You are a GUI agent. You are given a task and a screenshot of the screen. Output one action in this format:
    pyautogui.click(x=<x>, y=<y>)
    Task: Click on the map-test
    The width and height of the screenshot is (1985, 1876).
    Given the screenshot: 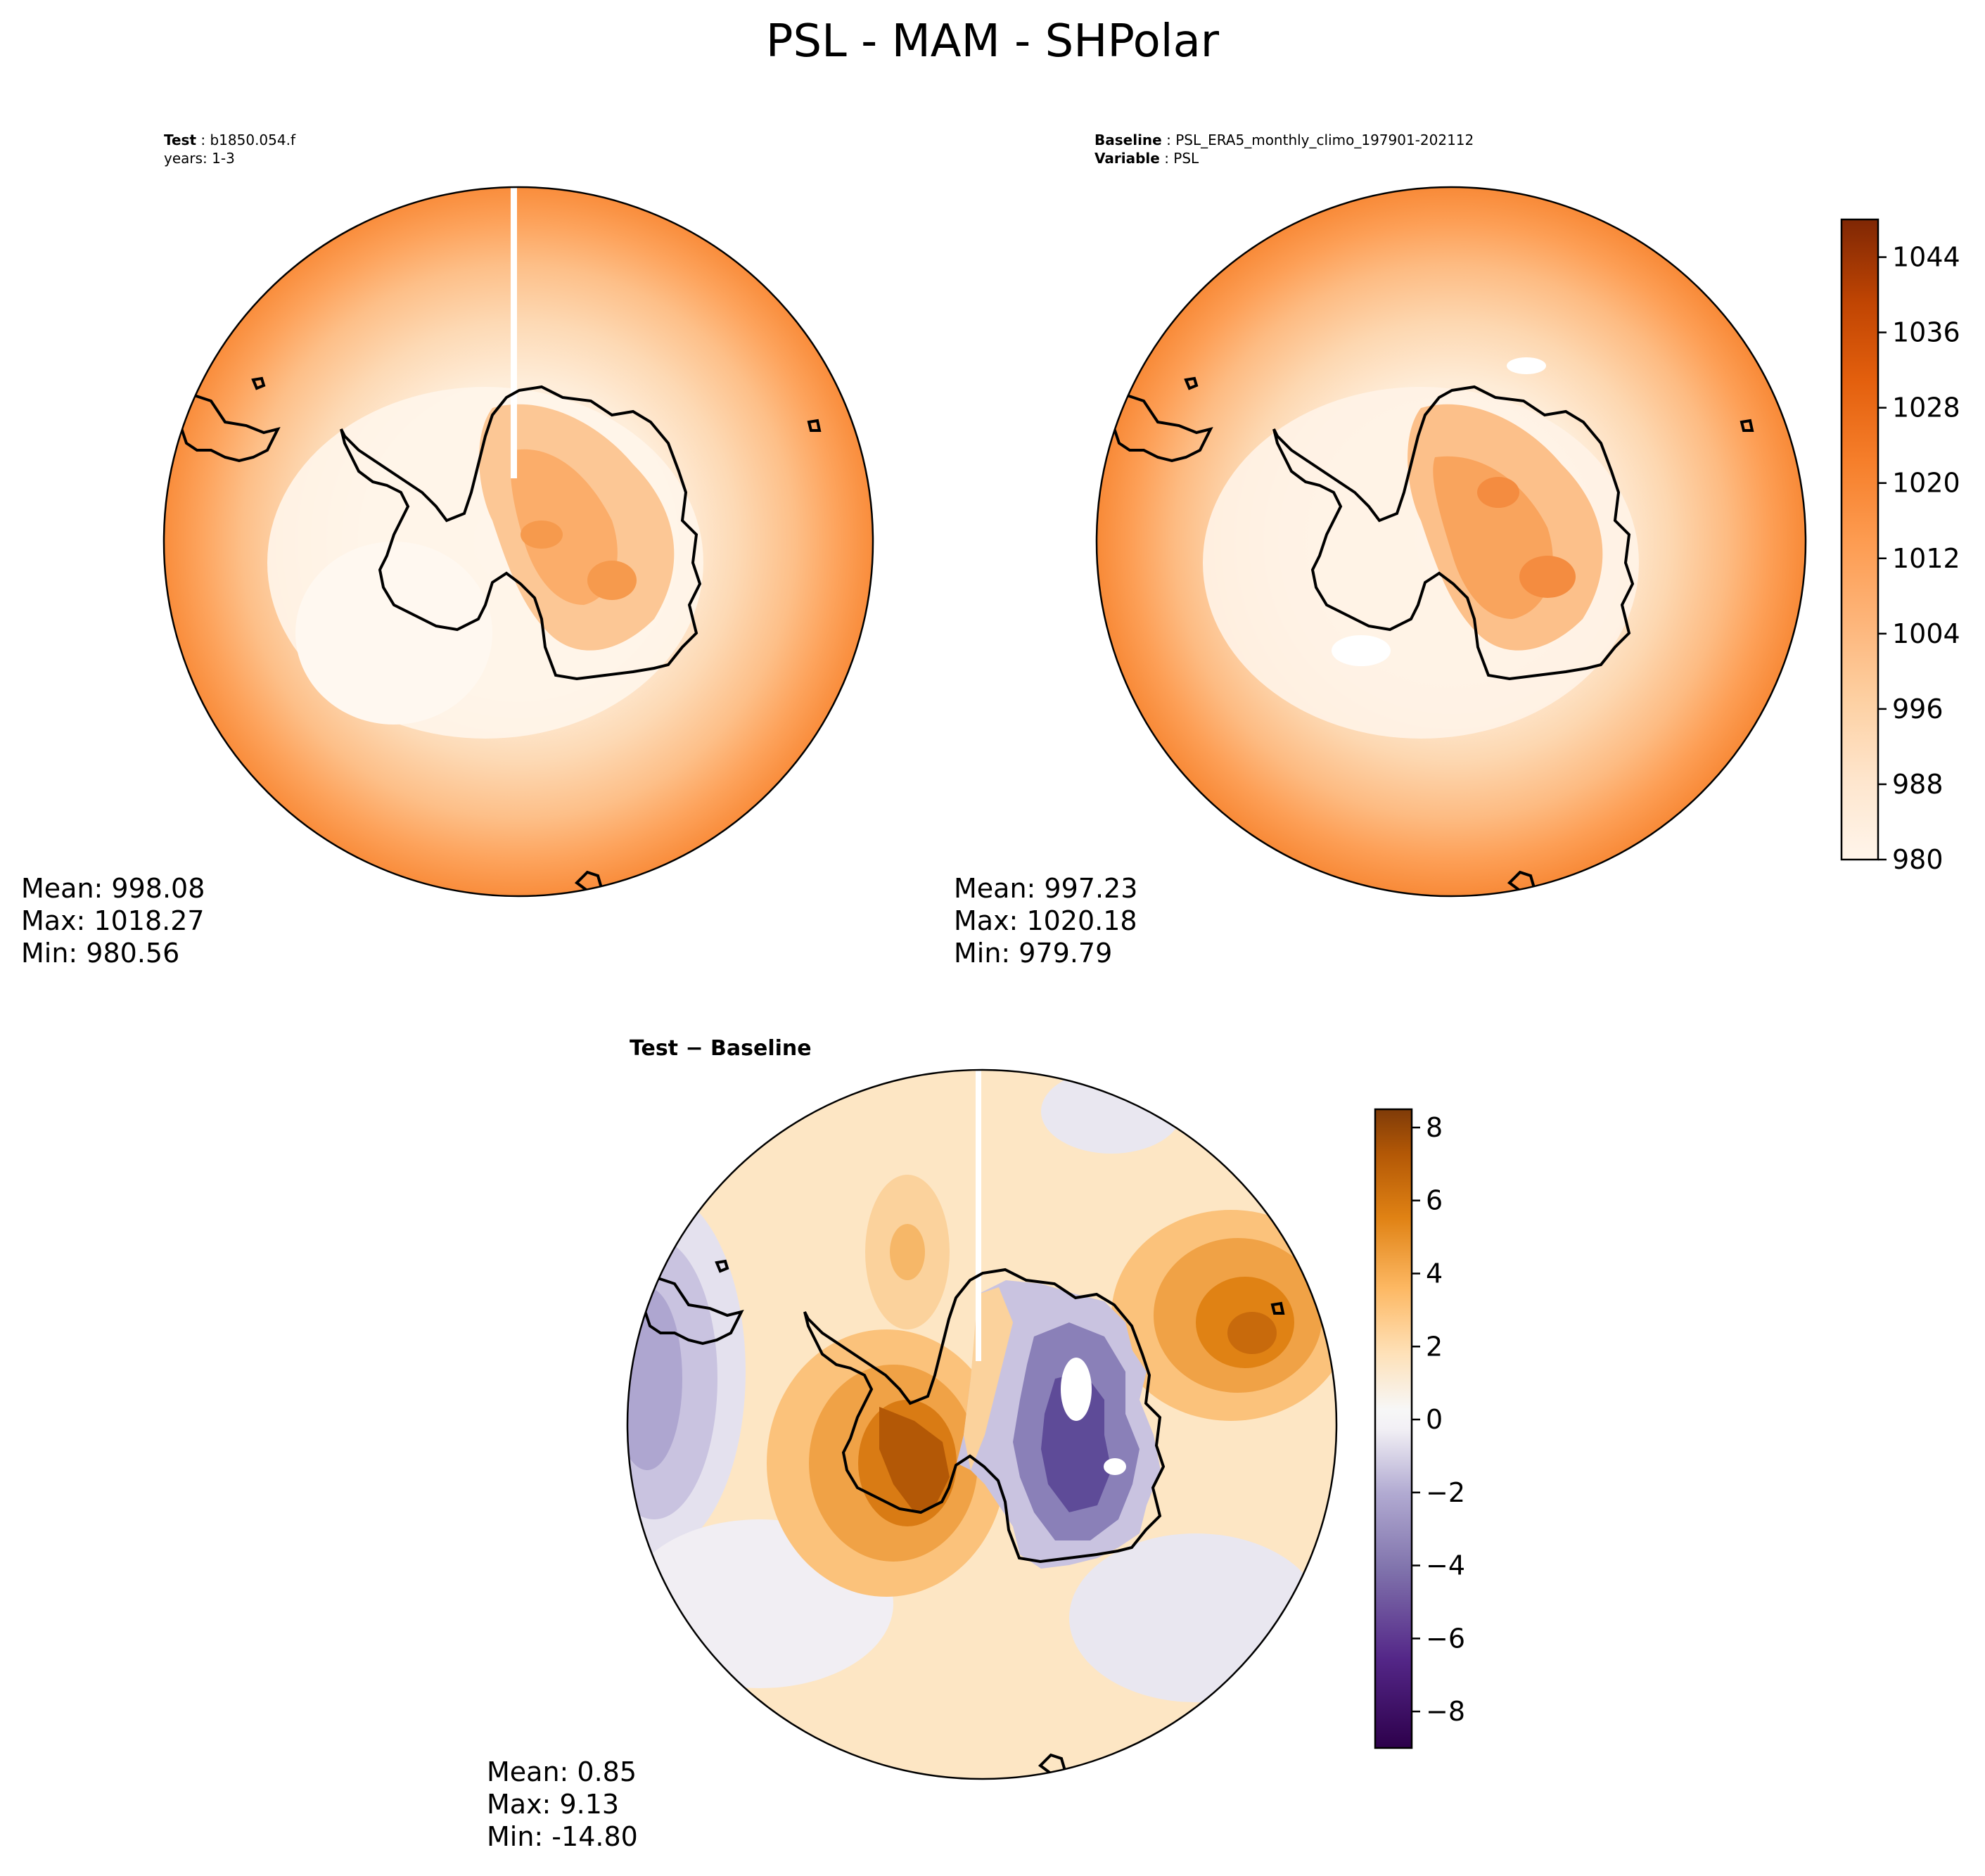 What is the action you would take?
    pyautogui.click(x=518, y=541)
    